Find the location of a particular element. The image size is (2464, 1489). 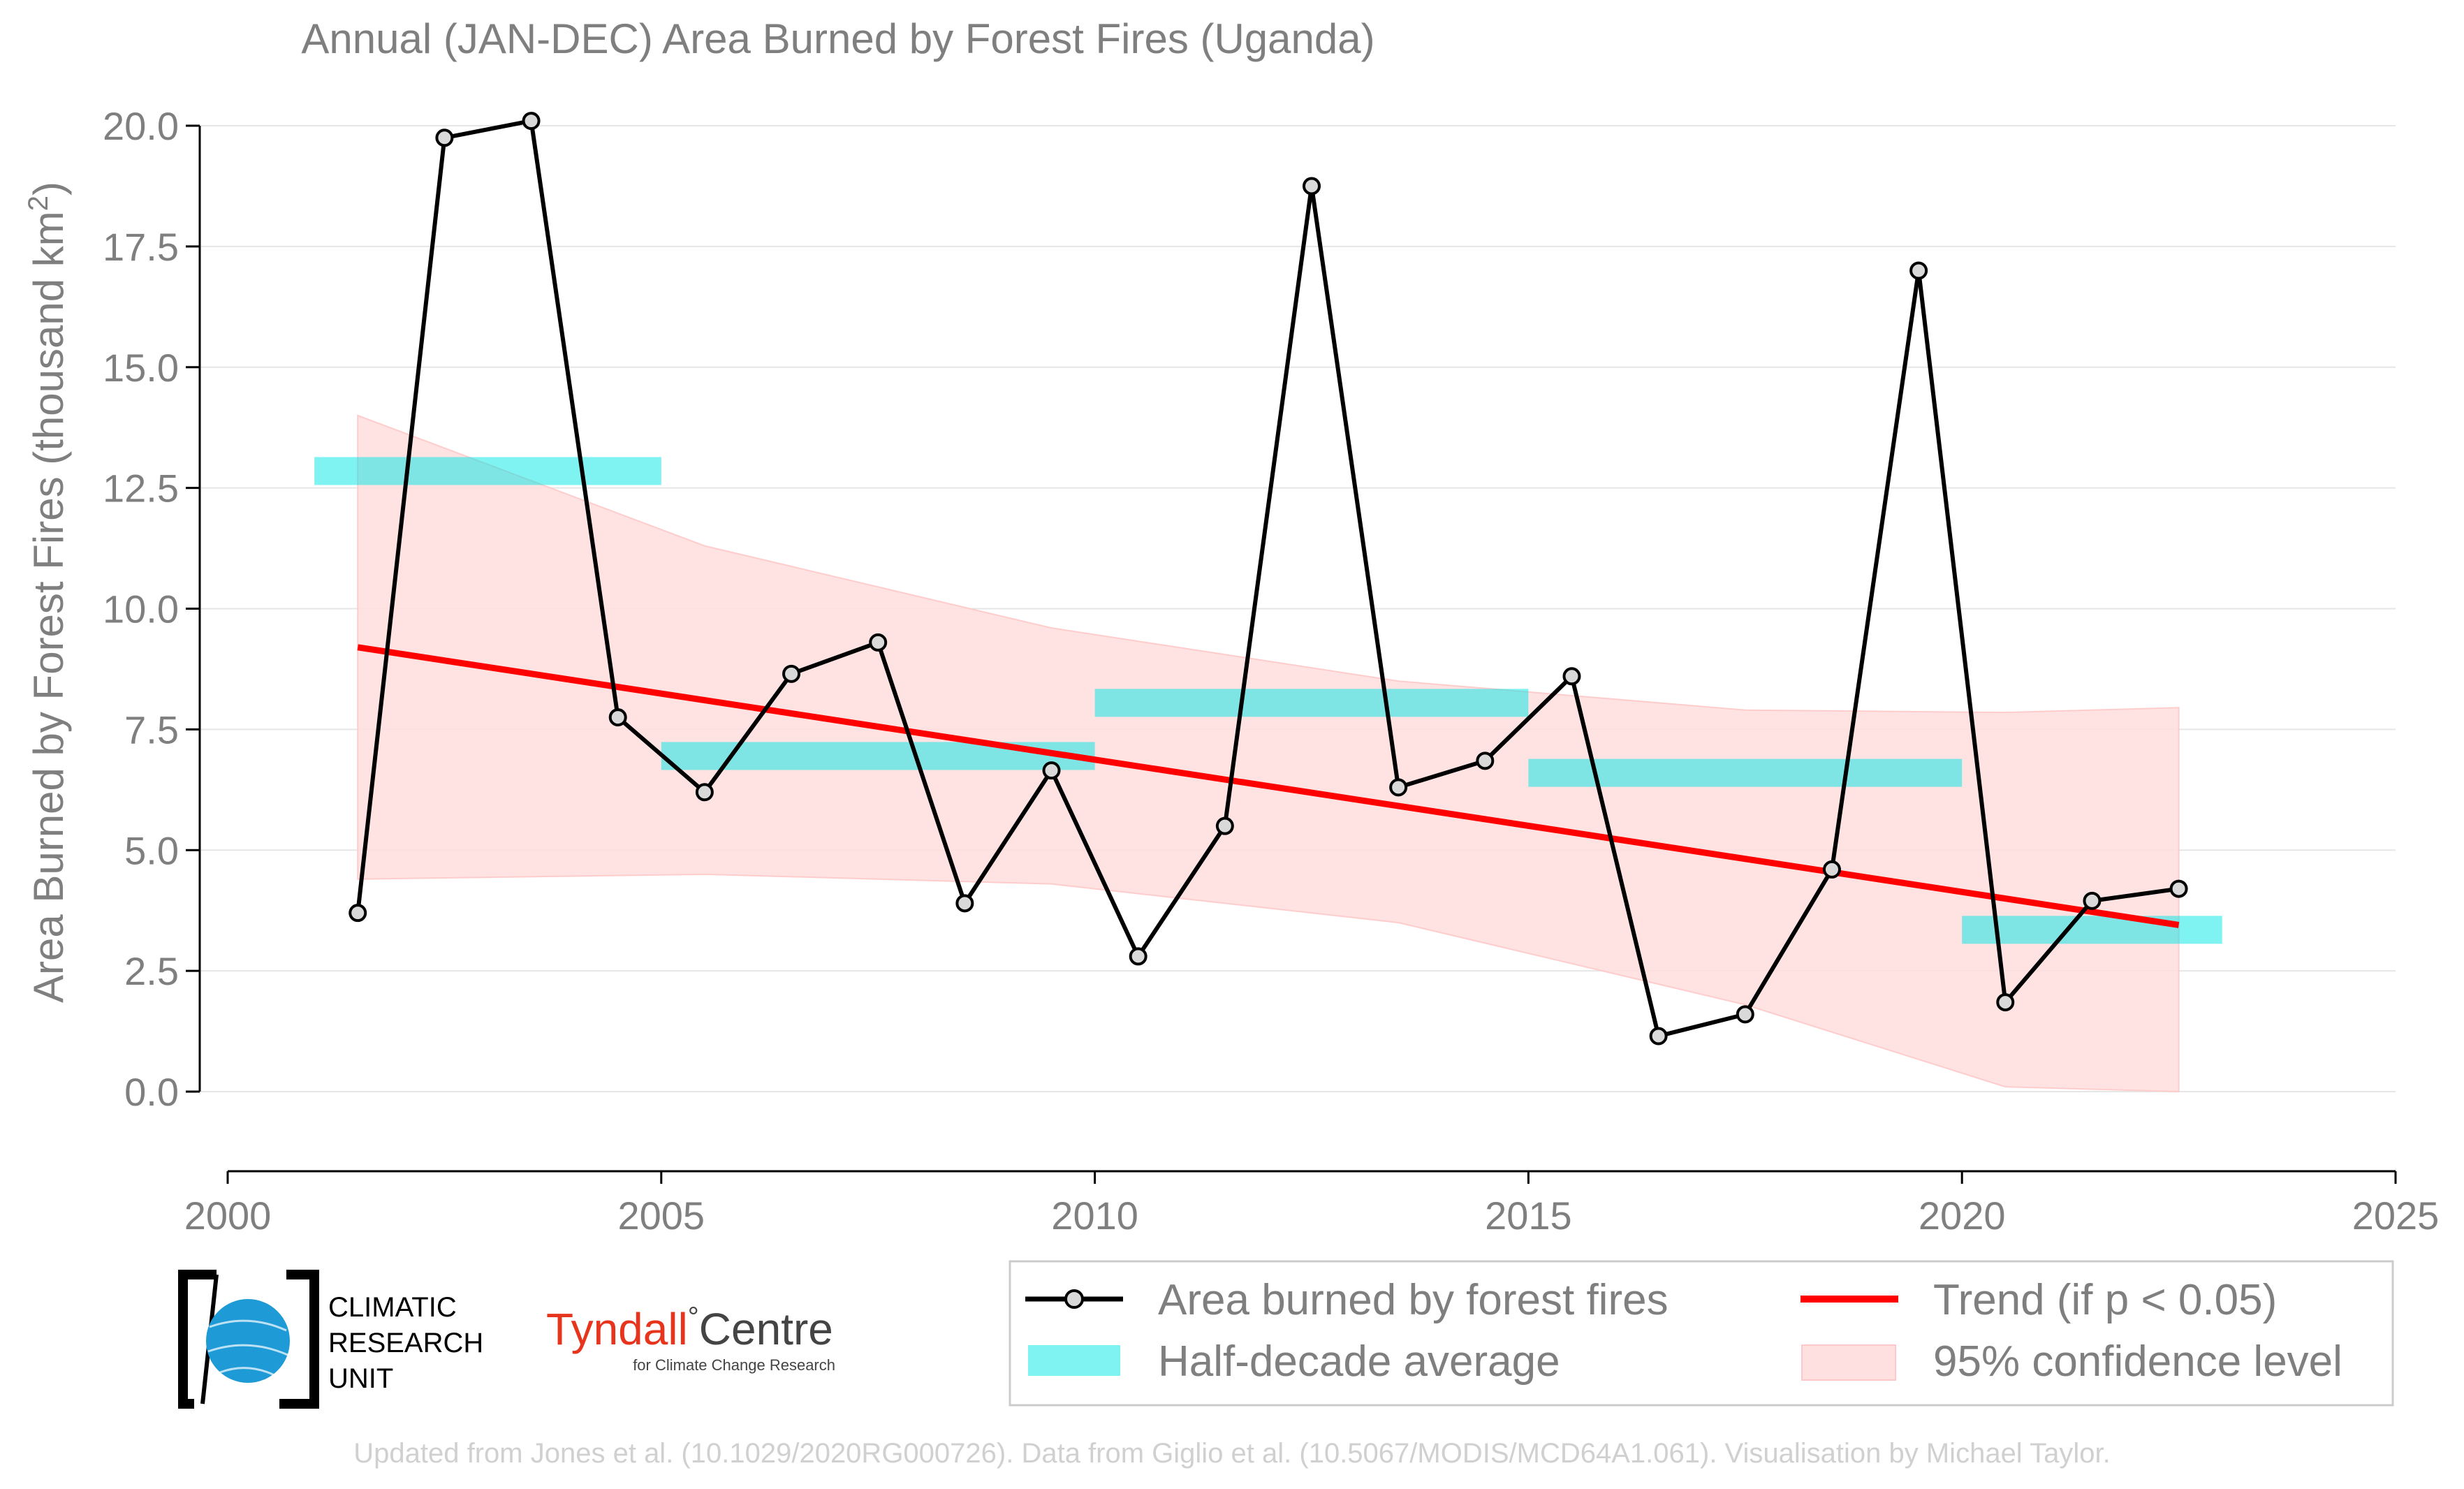

trend-layer is located at coordinates (1268, 786).